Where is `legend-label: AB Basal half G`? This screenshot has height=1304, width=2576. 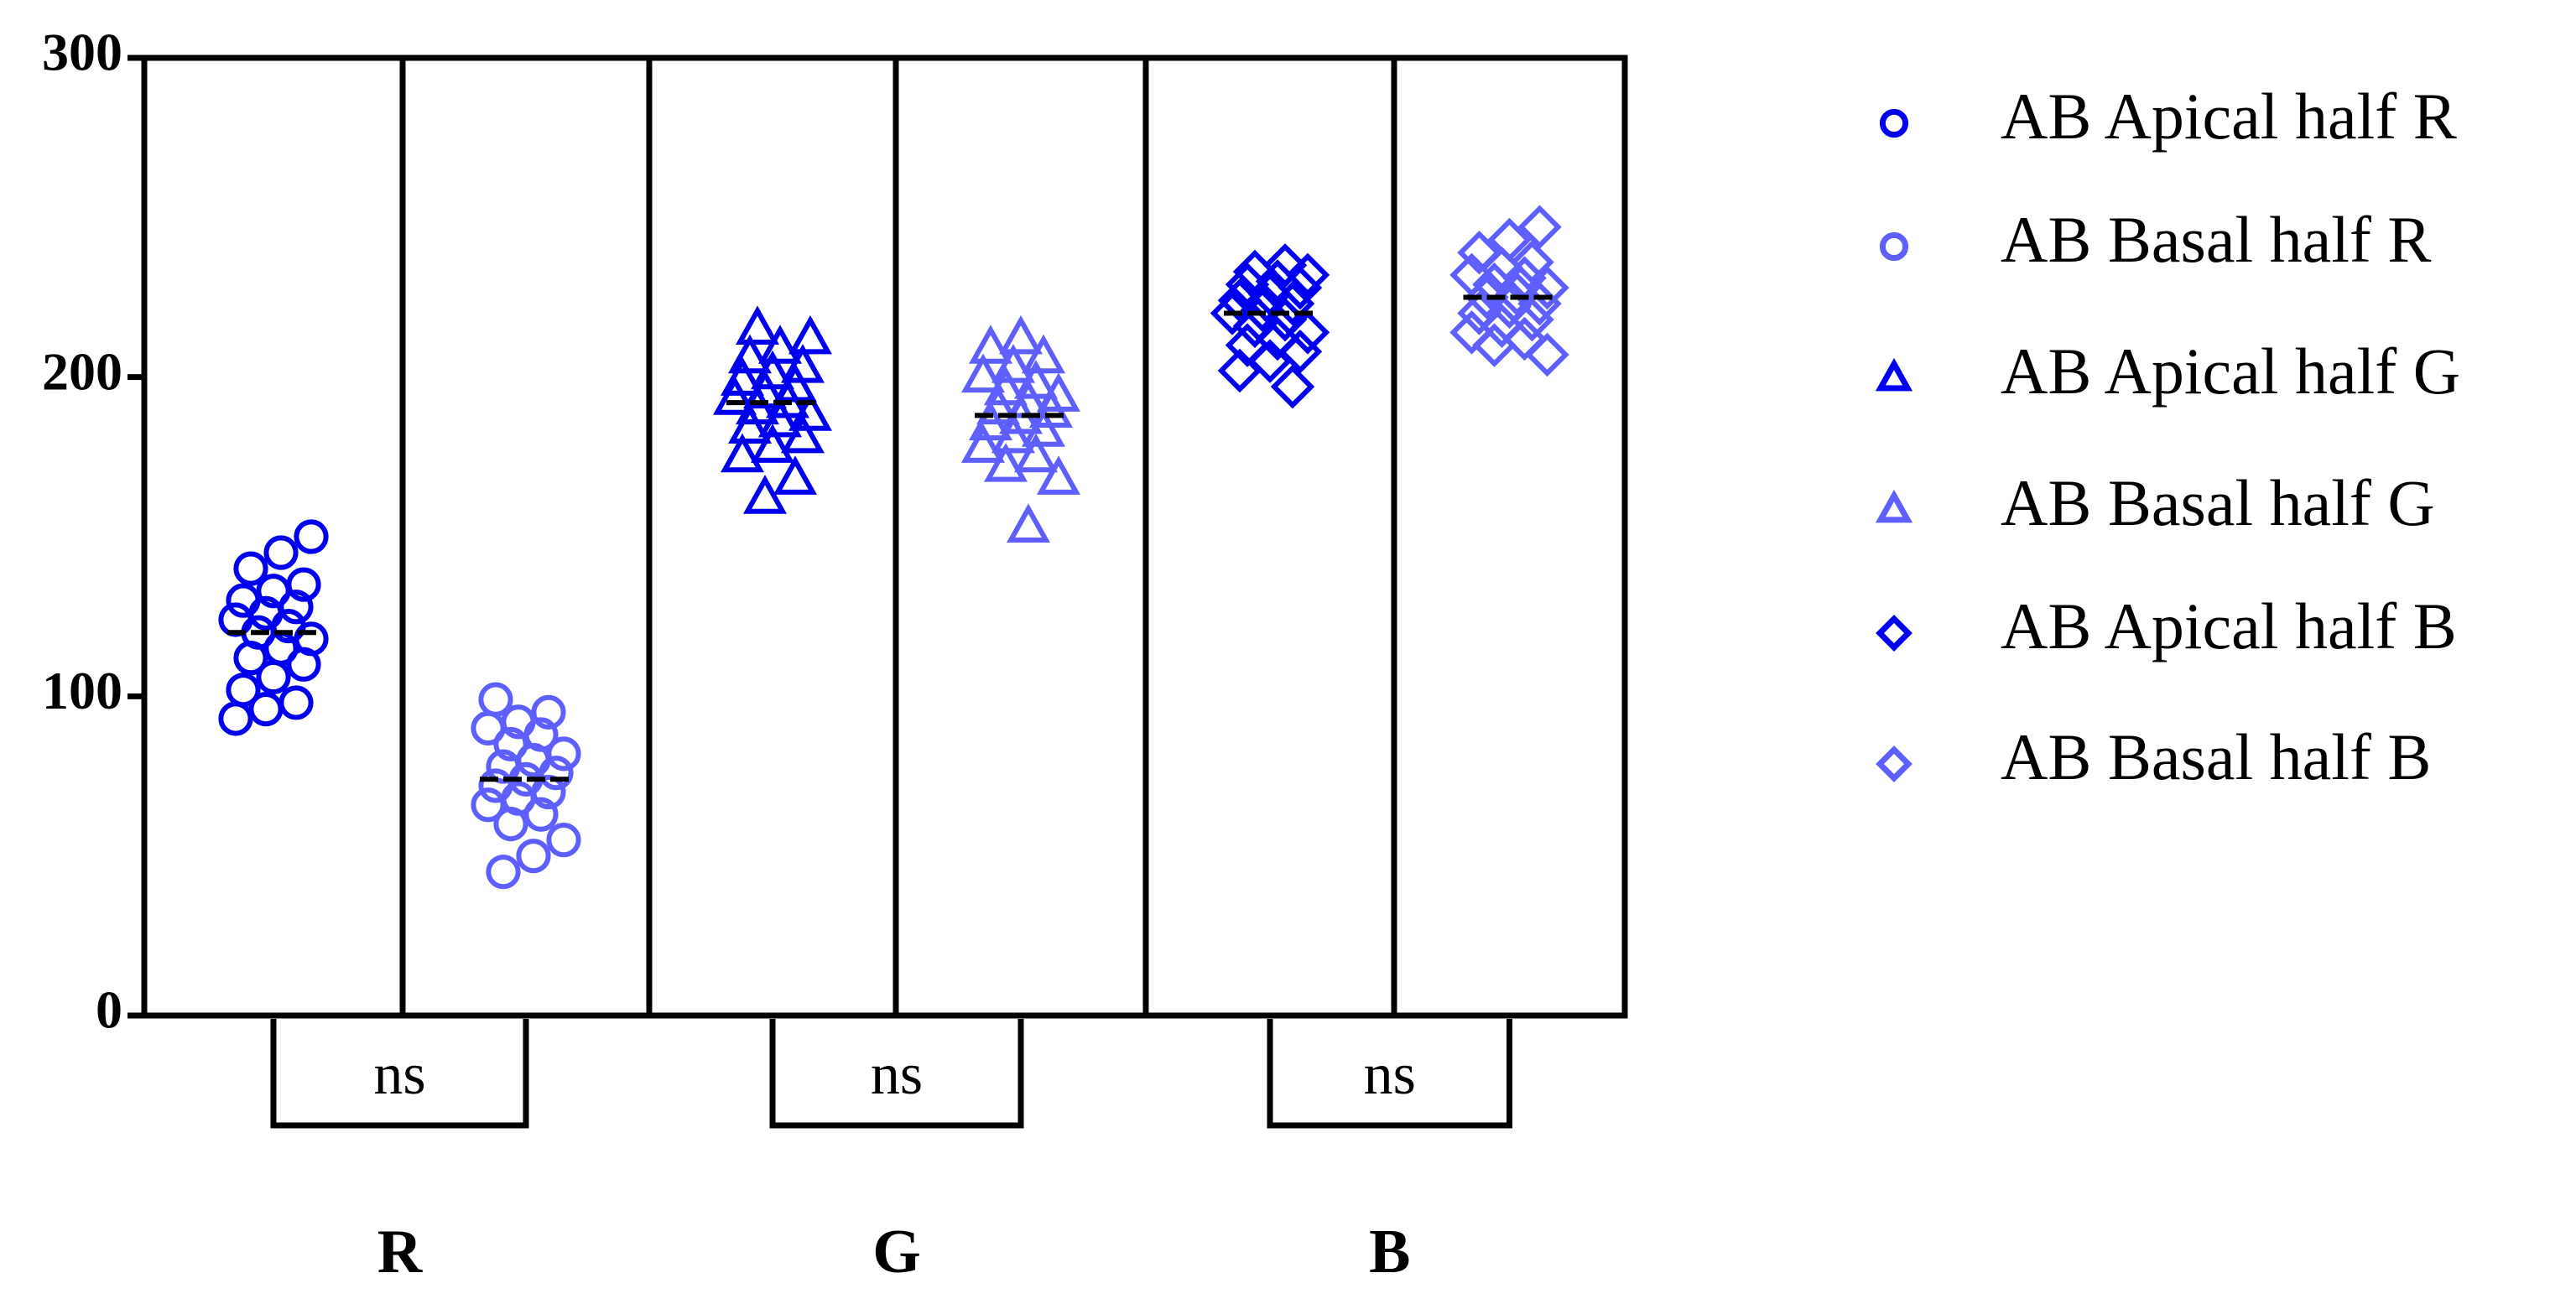 legend-label: AB Basal half G is located at coordinates (2218, 503).